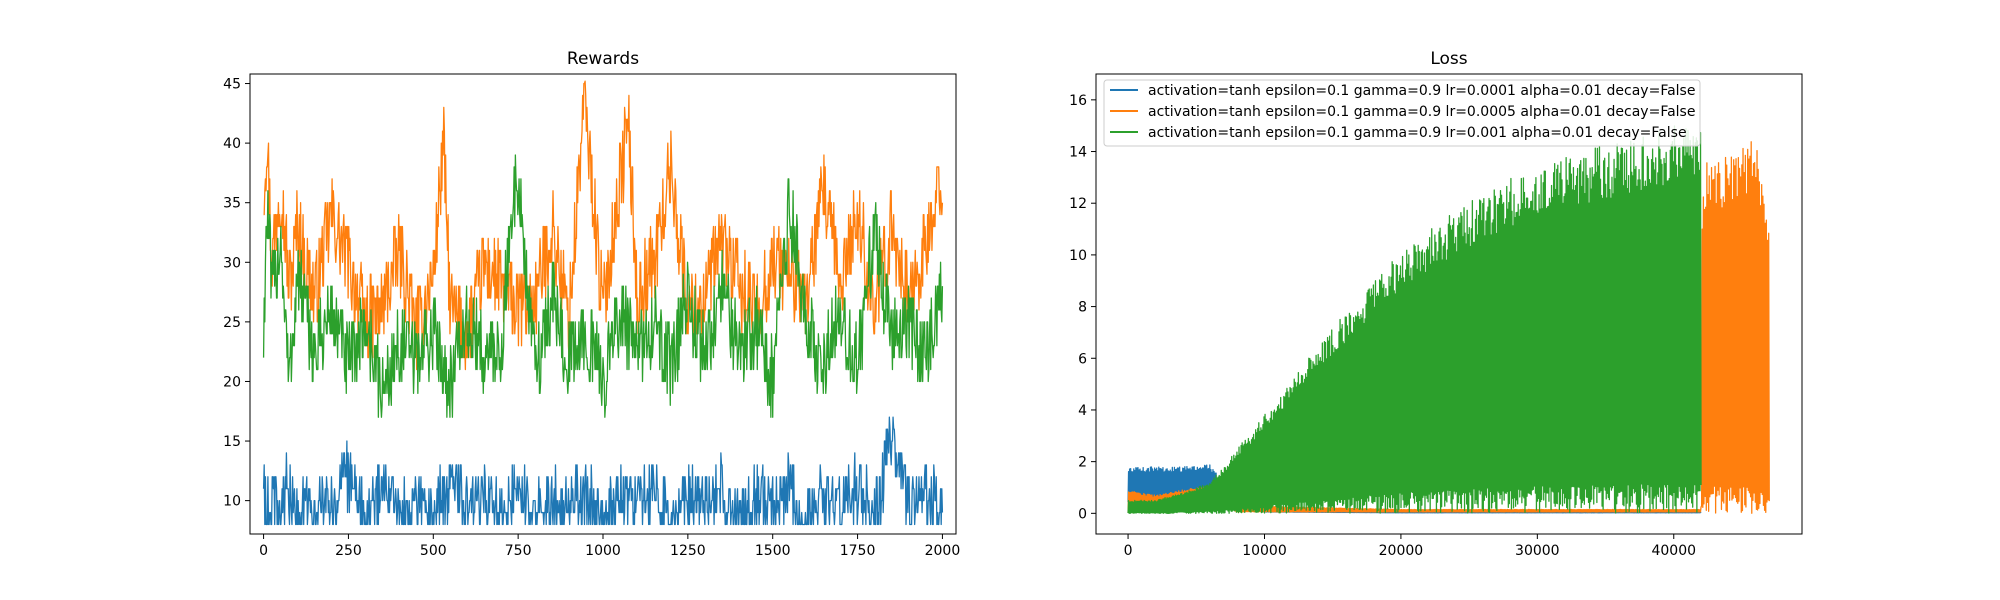  Describe the element at coordinates (603, 551) in the screenshot. I see `rewards-xtick-label: 1000` at that location.